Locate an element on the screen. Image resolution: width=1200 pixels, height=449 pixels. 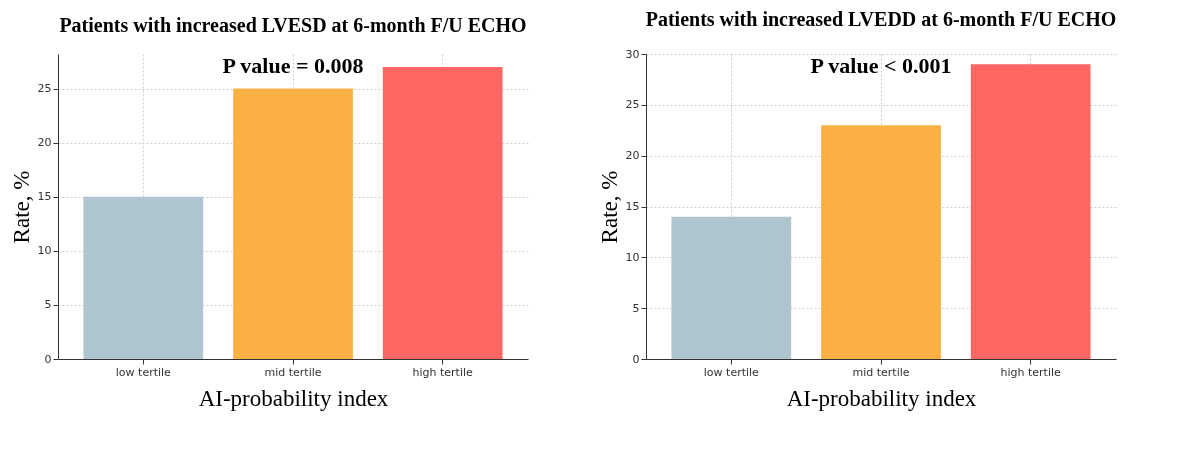
chart-title: Patients with increased LVEDD at 6-month F/U ECHO is located at coordinates (881, 19).